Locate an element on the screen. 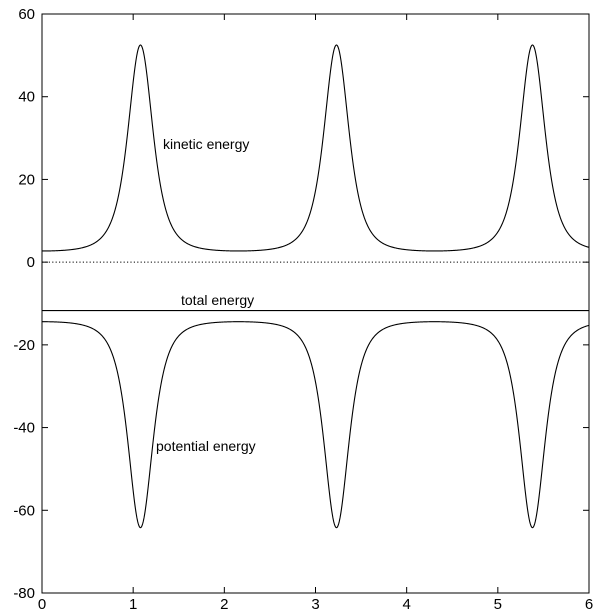 The width and height of the screenshot is (600, 614). y-tick-label: -80 is located at coordinates (24, 593).